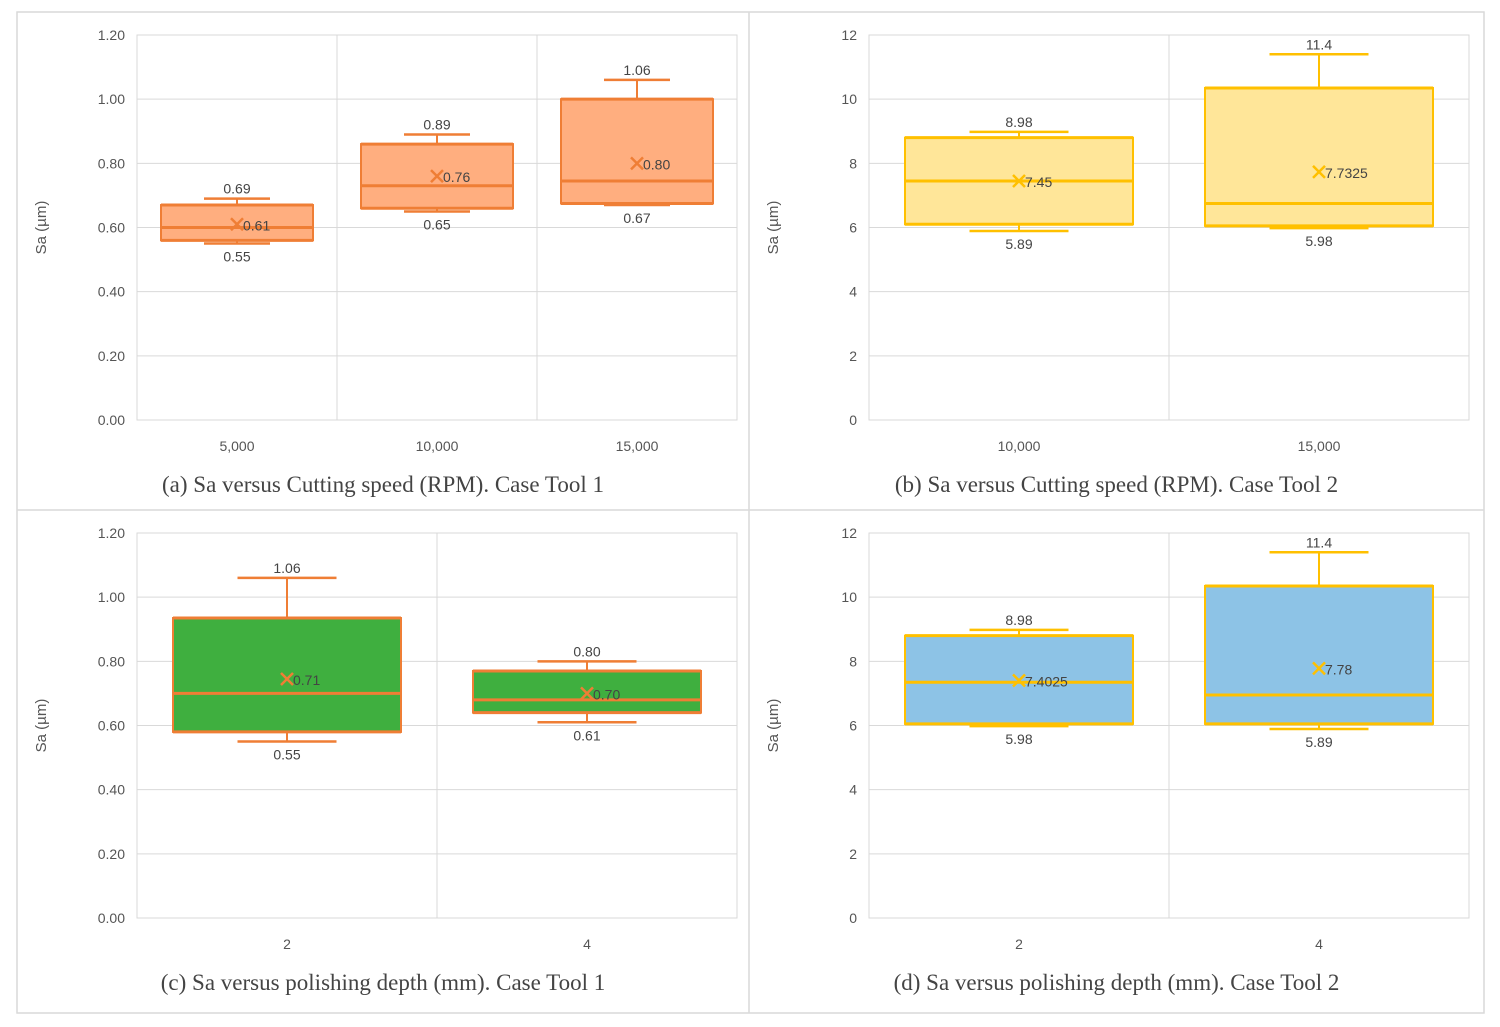  Describe the element at coordinates (436, 224) in the screenshot. I see `min-value-label: 0.65` at that location.